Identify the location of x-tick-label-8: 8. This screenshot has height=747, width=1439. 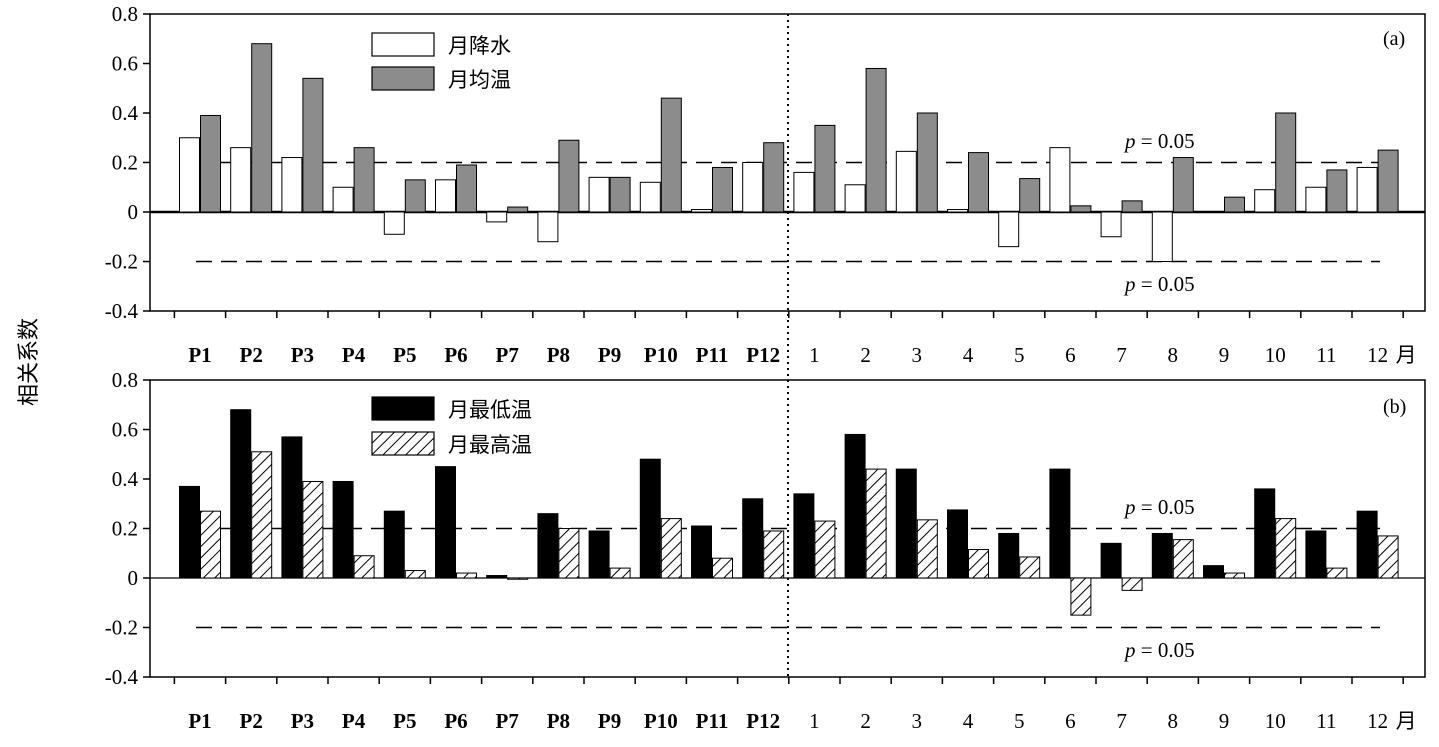
(1173, 721).